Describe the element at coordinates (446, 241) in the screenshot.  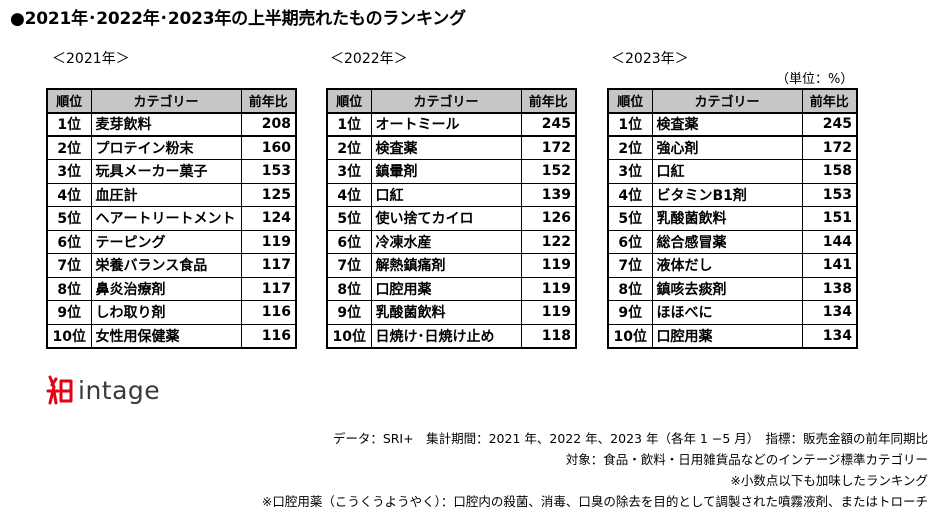
I see `category-cell: 冷凍水産` at that location.